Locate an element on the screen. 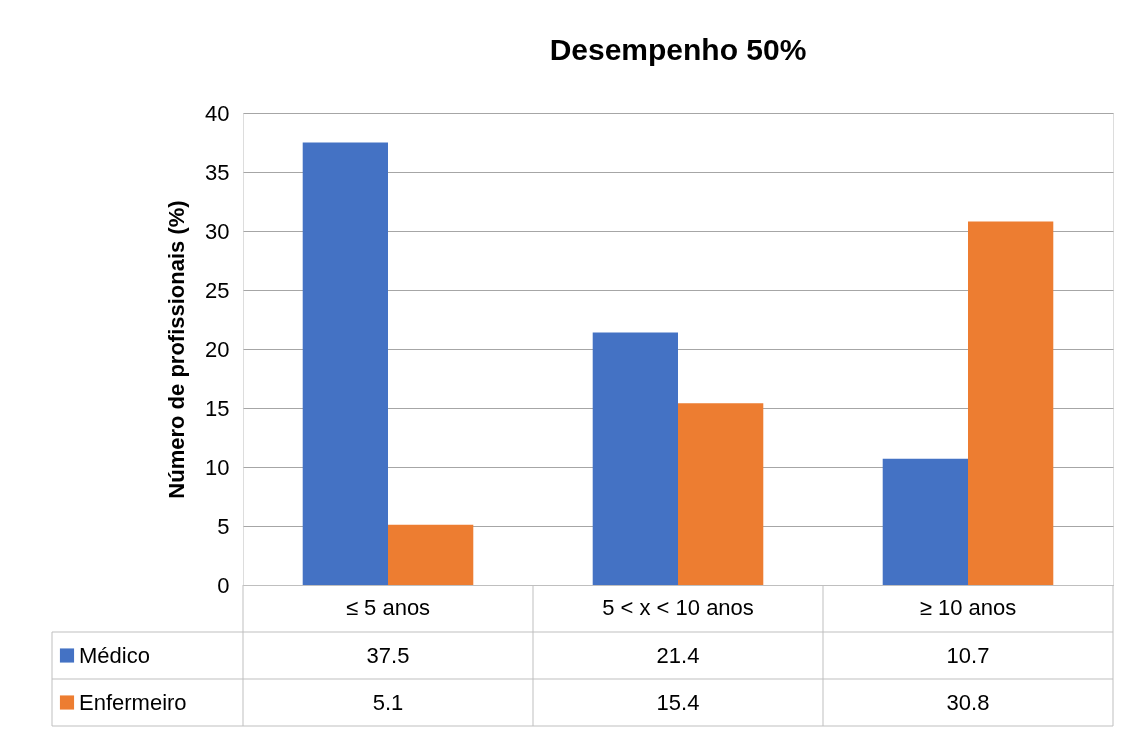 The image size is (1138, 740). y-tick-label: 10 is located at coordinates (217, 467).